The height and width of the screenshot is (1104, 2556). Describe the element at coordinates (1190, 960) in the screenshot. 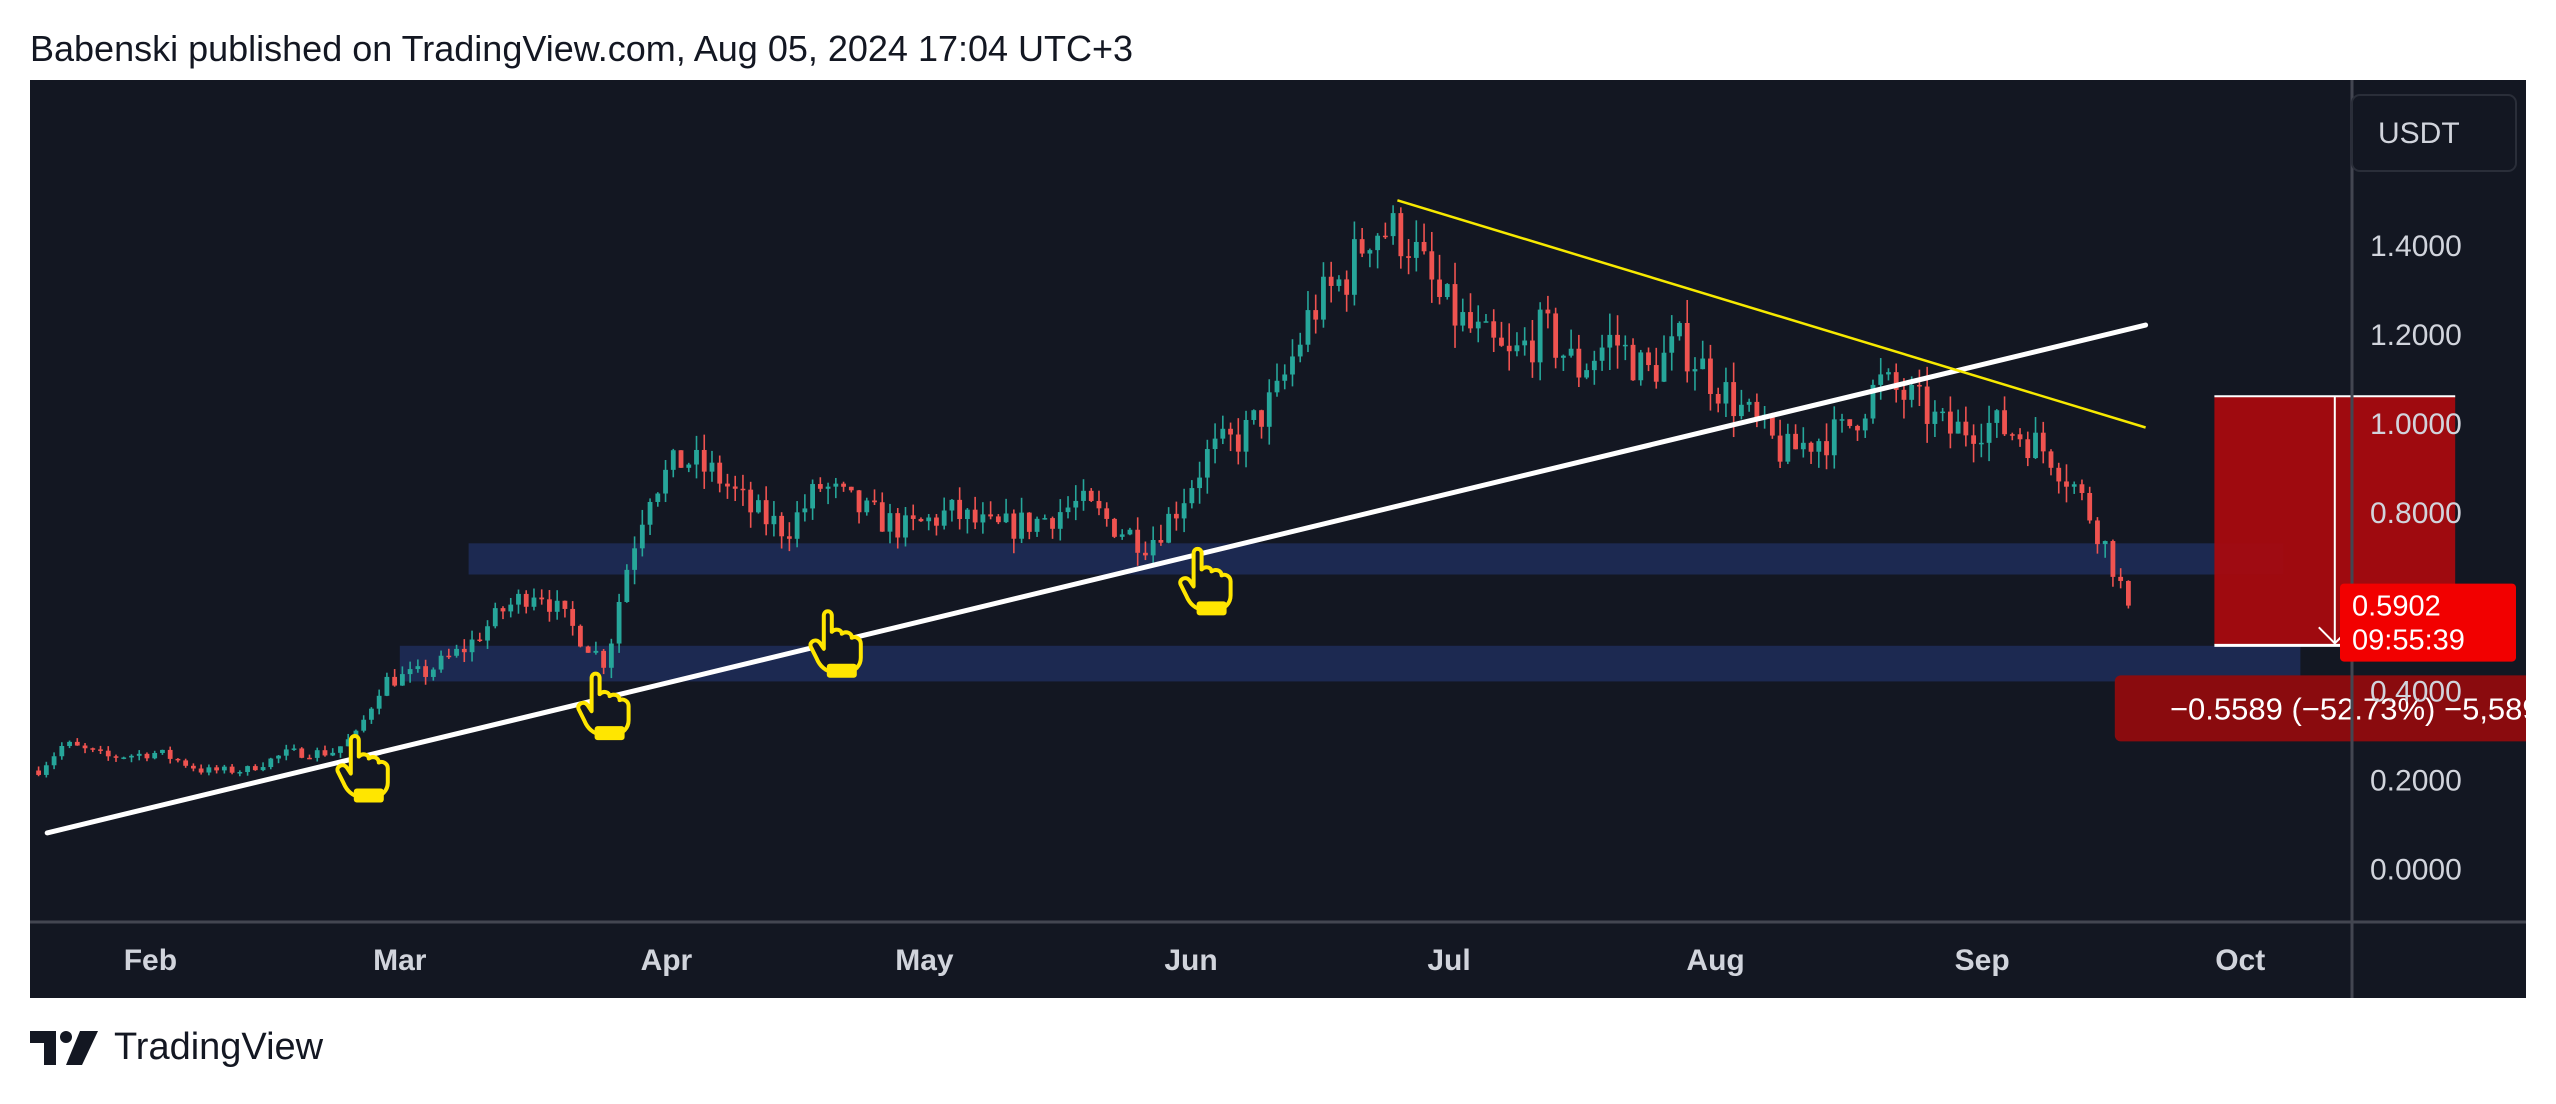

I see `time-tick-4: Jun` at that location.